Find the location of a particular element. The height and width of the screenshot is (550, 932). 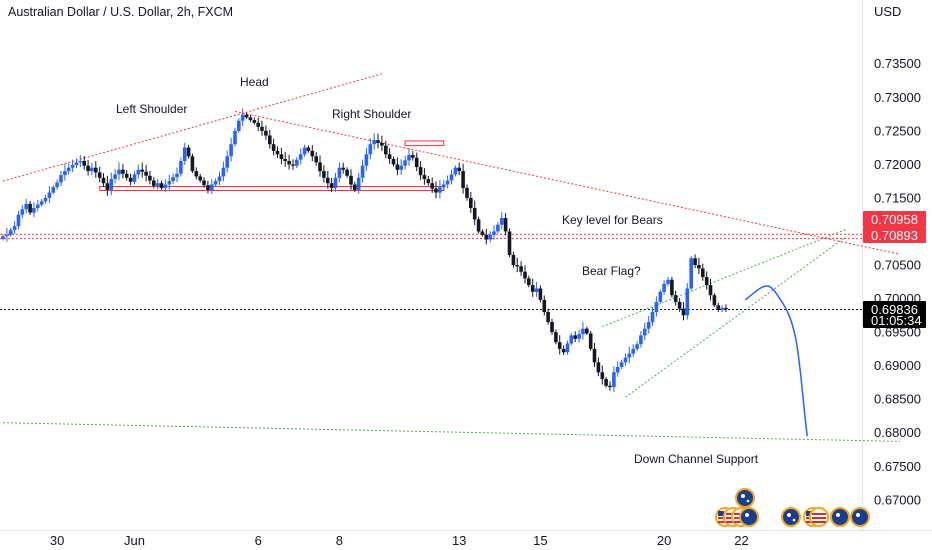

annotation-key-level: Key level for Bears is located at coordinates (612, 220).